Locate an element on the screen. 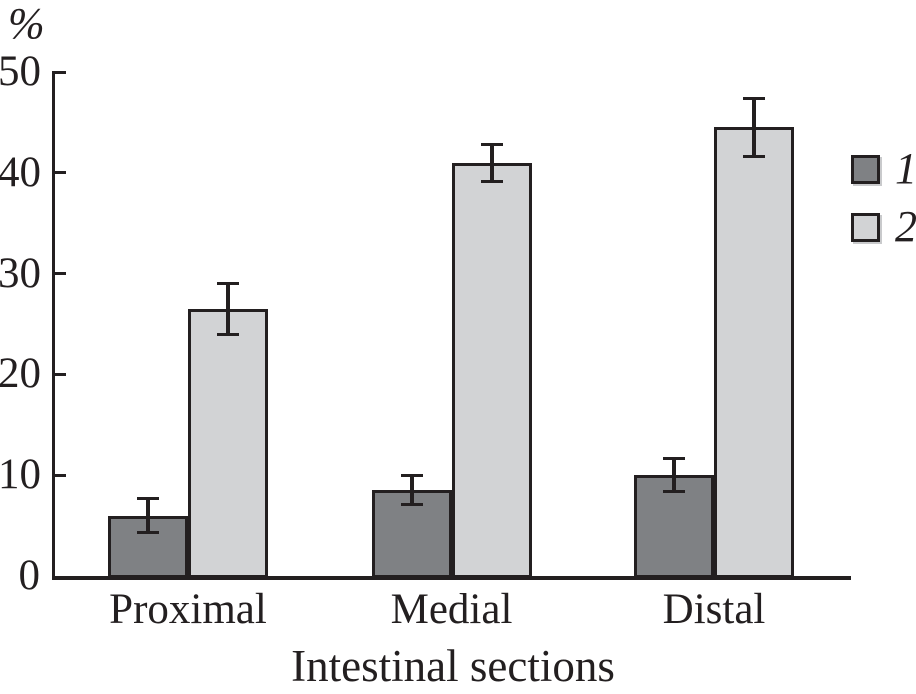  legend-label-series-2: 2 is located at coordinates (905, 226).